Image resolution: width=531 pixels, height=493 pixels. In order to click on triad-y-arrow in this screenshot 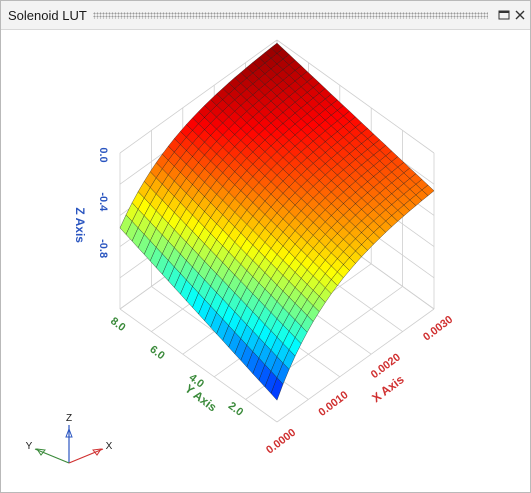, I will do `click(40, 452)`.